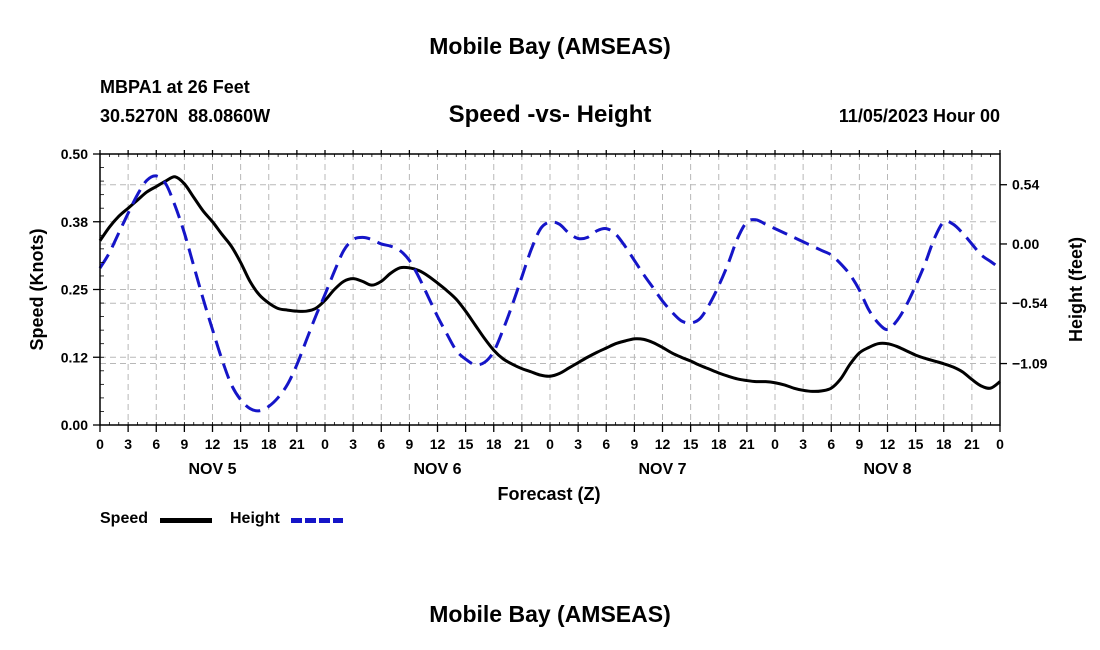 Image resolution: width=1100 pixels, height=650 pixels. What do you see at coordinates (185, 116) in the screenshot?
I see `station-coordinates: 30.5270N 88.0860W` at bounding box center [185, 116].